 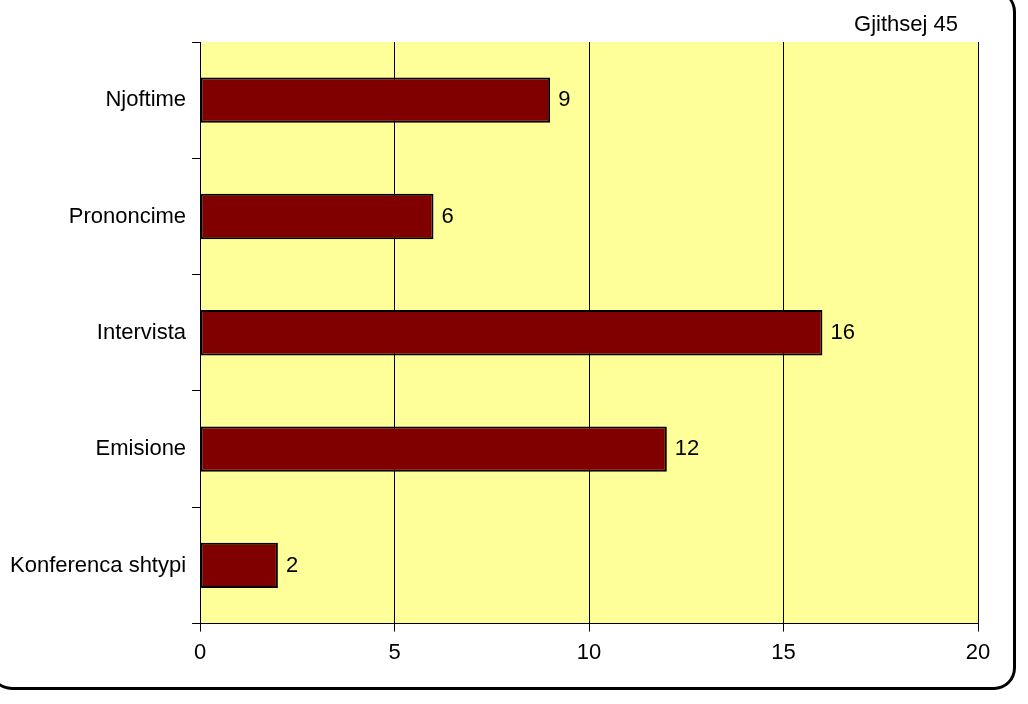 What do you see at coordinates (564, 99) in the screenshot?
I see `data-label: 9` at bounding box center [564, 99].